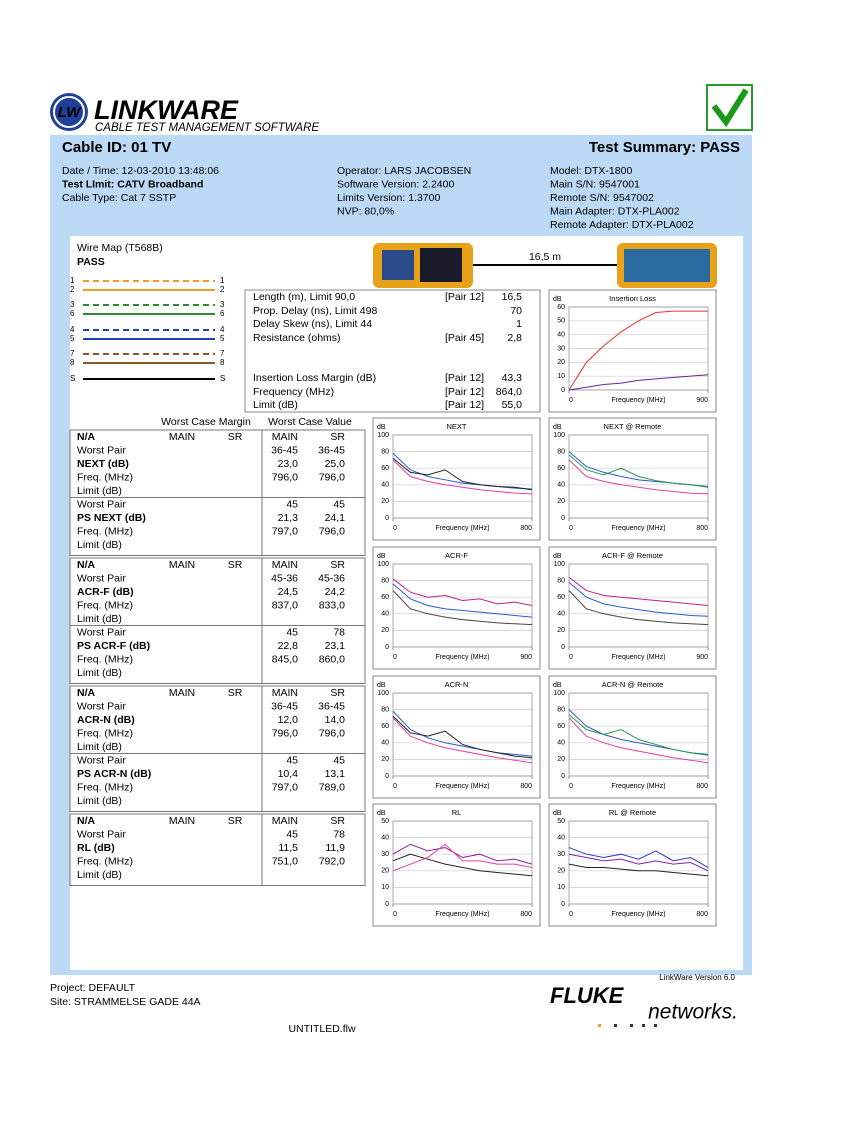  Describe the element at coordinates (125, 1002) in the screenshot. I see `site: Site: STRAMMELSE GADE 44A` at that location.